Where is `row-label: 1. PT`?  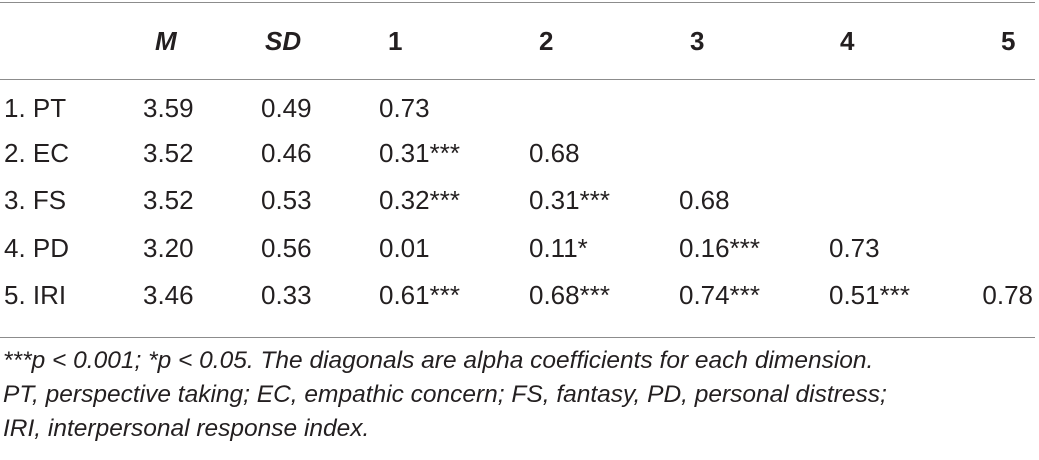 row-label: 1. PT is located at coordinates (35, 108).